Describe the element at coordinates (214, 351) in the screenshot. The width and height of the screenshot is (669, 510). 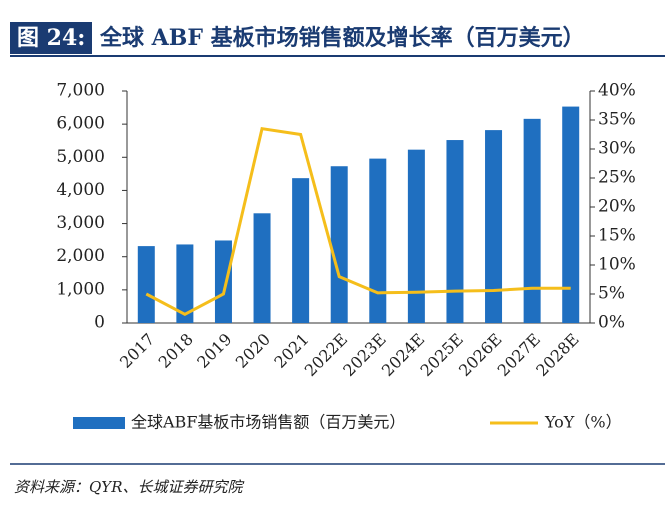
I see `x-tick-label: 2019` at that location.